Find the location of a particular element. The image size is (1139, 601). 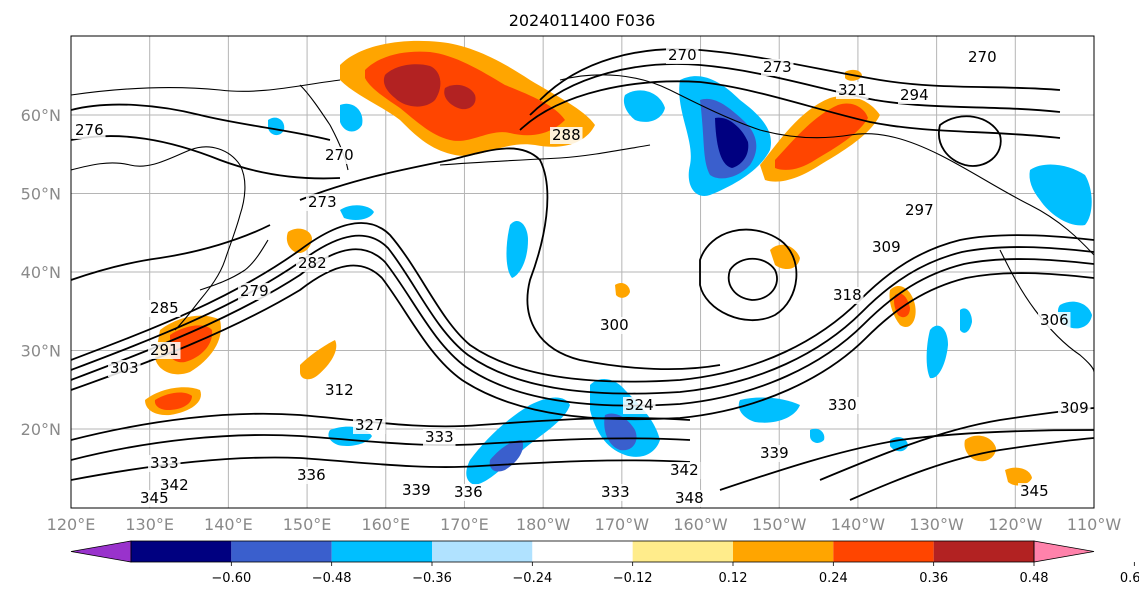

lat-tick-label: 60°N is located at coordinates (41, 115).